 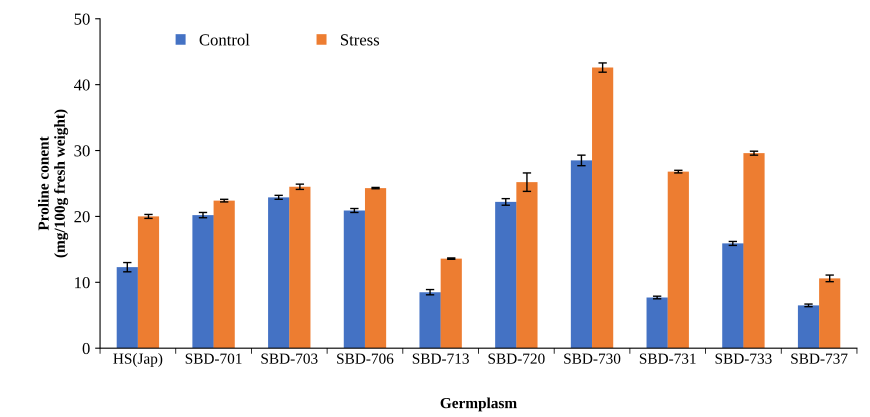 What do you see at coordinates (819, 359) in the screenshot?
I see `x-tick-label: SBD-737` at bounding box center [819, 359].